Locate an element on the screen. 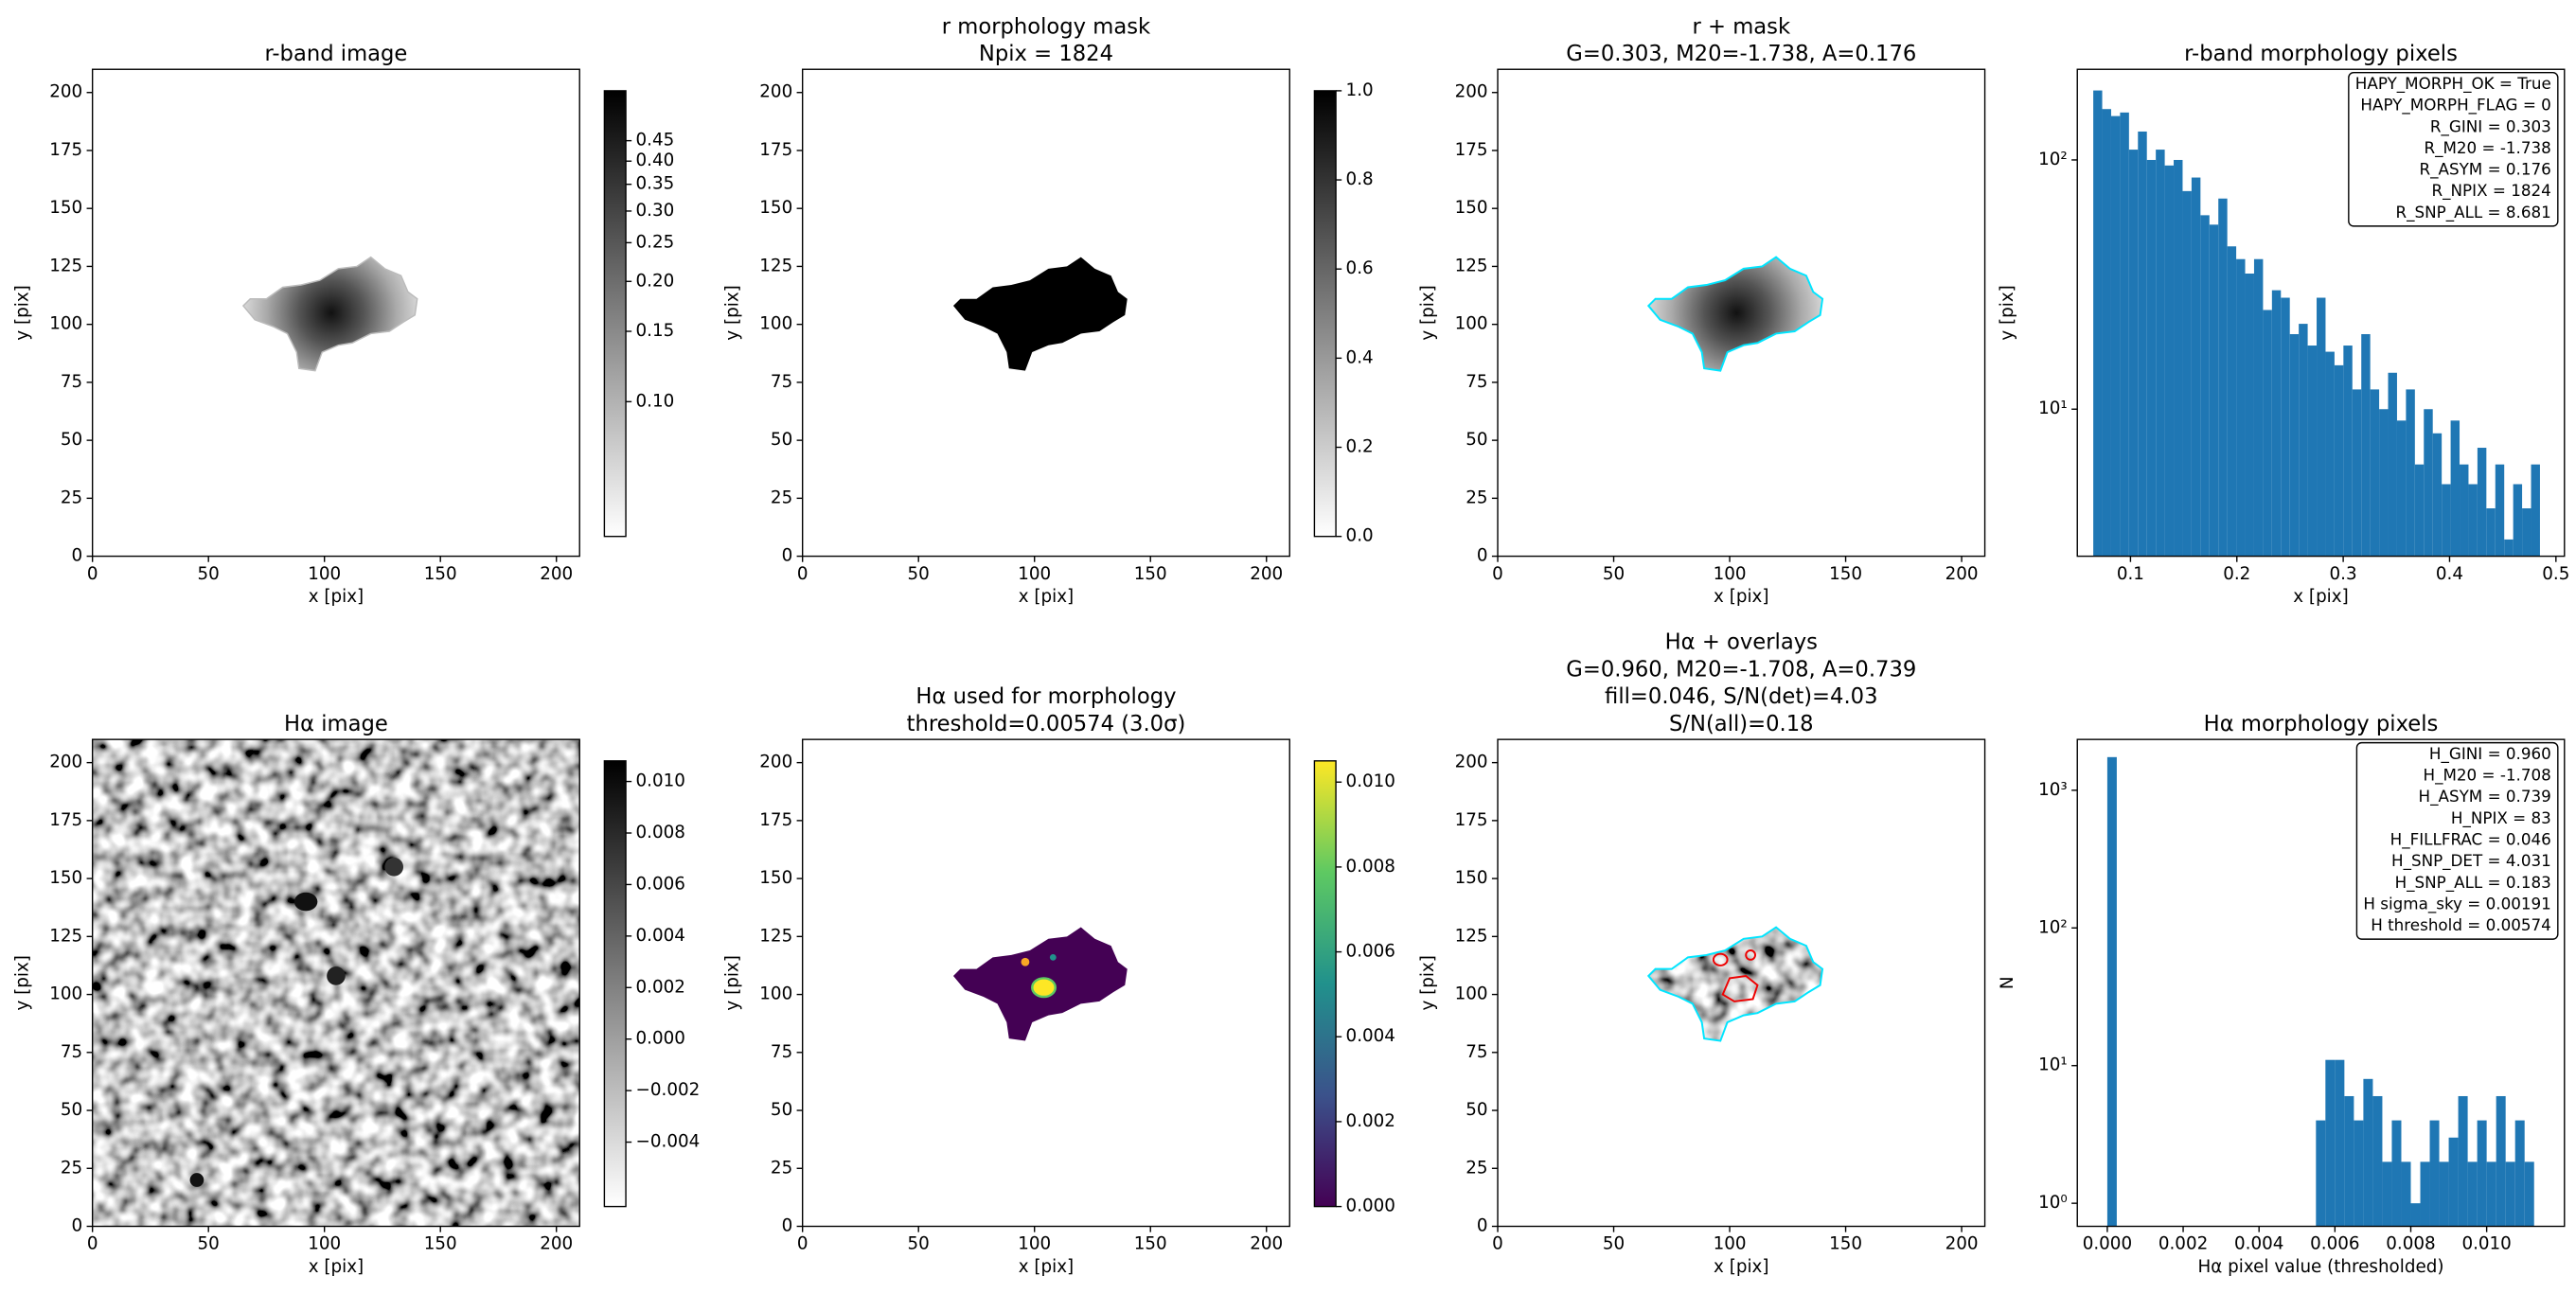 Image resolution: width=2576 pixels, height=1294 pixels. y-tick-label: 50 is located at coordinates (1476, 440).